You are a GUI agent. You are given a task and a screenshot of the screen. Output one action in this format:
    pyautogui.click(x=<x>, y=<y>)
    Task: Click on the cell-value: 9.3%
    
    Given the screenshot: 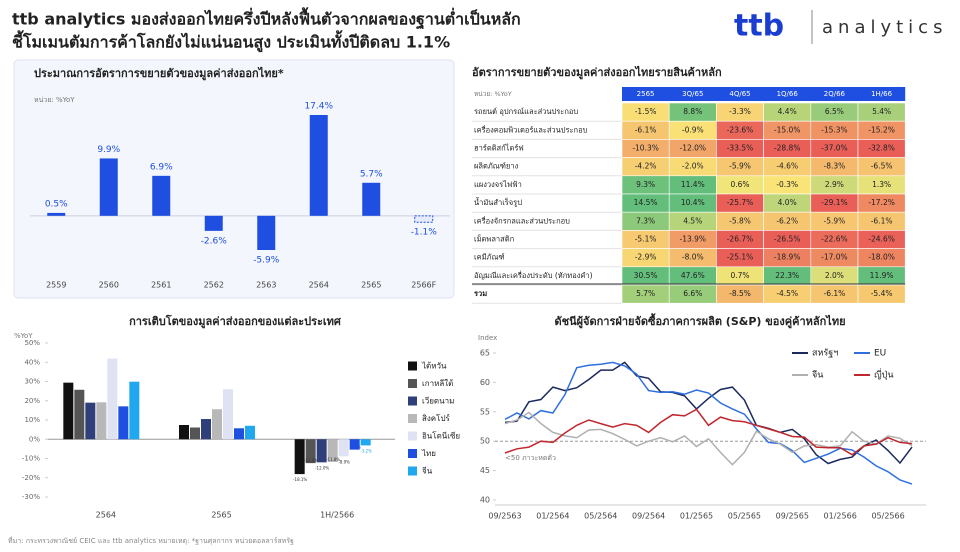 What is the action you would take?
    pyautogui.click(x=645, y=184)
    